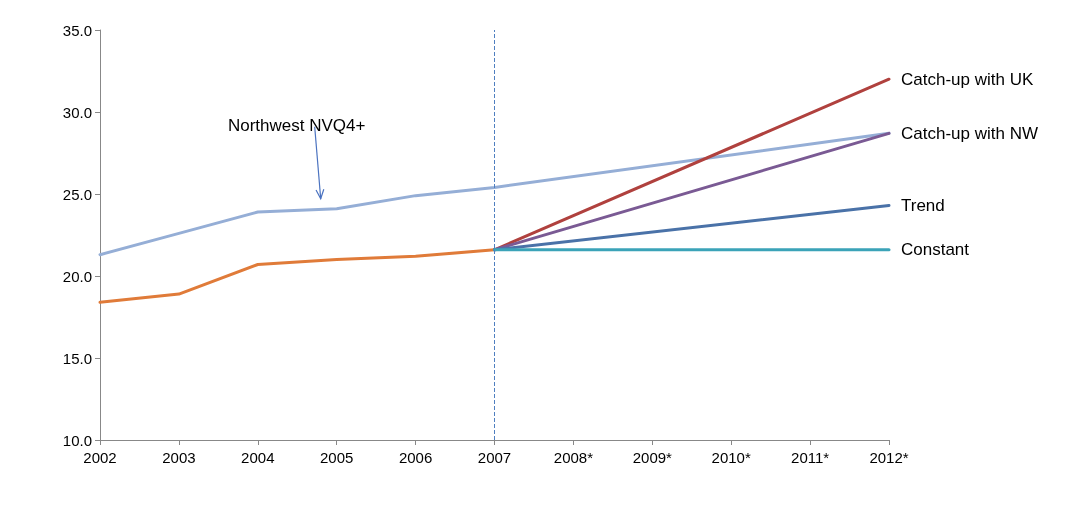 This screenshot has width=1068, height=522. Describe the element at coordinates (935, 250) in the screenshot. I see `series-label: Constant` at that location.